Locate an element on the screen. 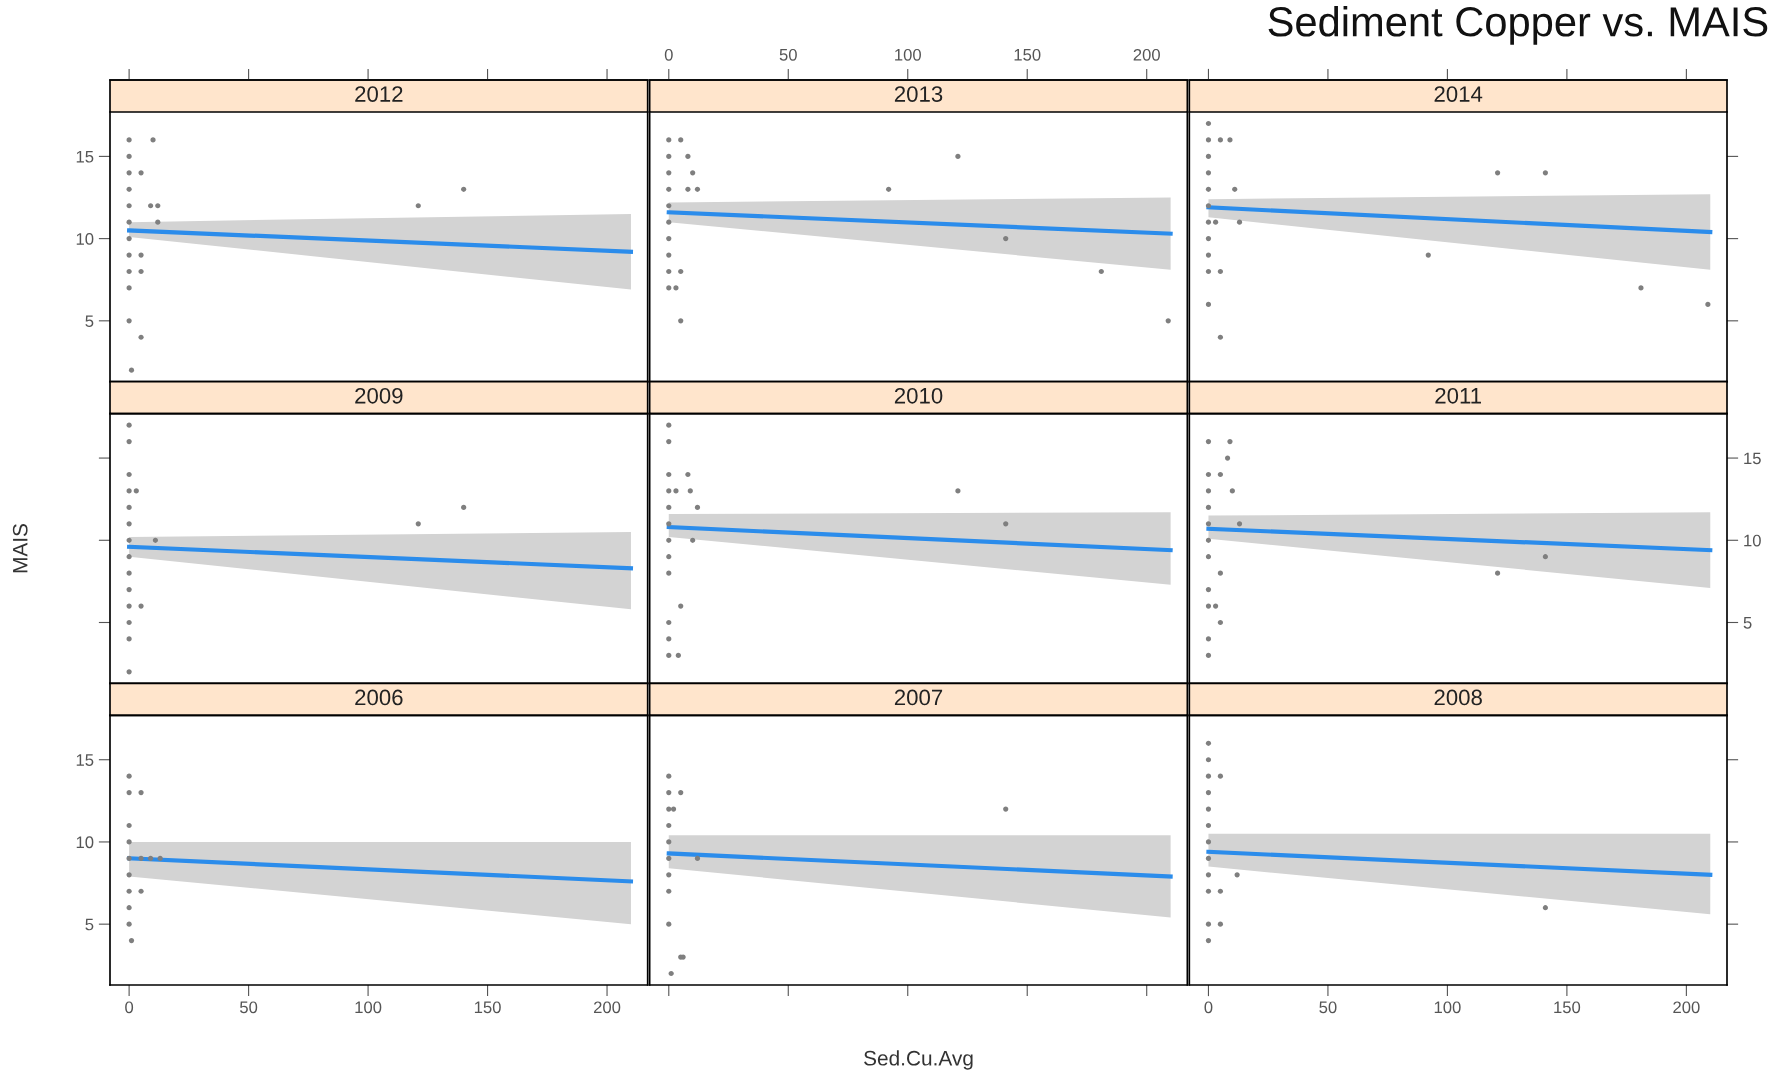  chart-title: 2012 is located at coordinates (379, 94).